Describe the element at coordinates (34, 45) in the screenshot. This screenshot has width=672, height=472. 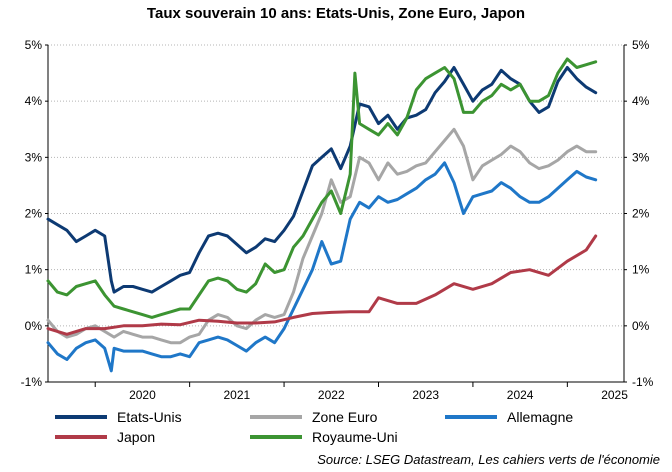
I see `y-tick-label: 5%` at that location.